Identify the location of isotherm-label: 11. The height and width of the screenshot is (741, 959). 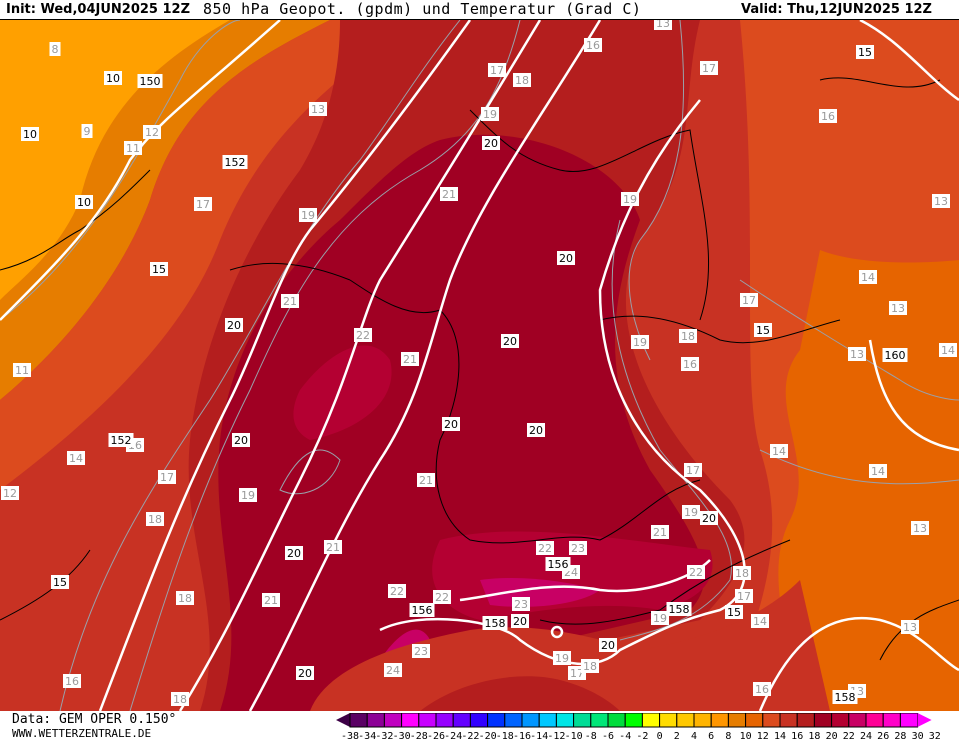
(22, 370).